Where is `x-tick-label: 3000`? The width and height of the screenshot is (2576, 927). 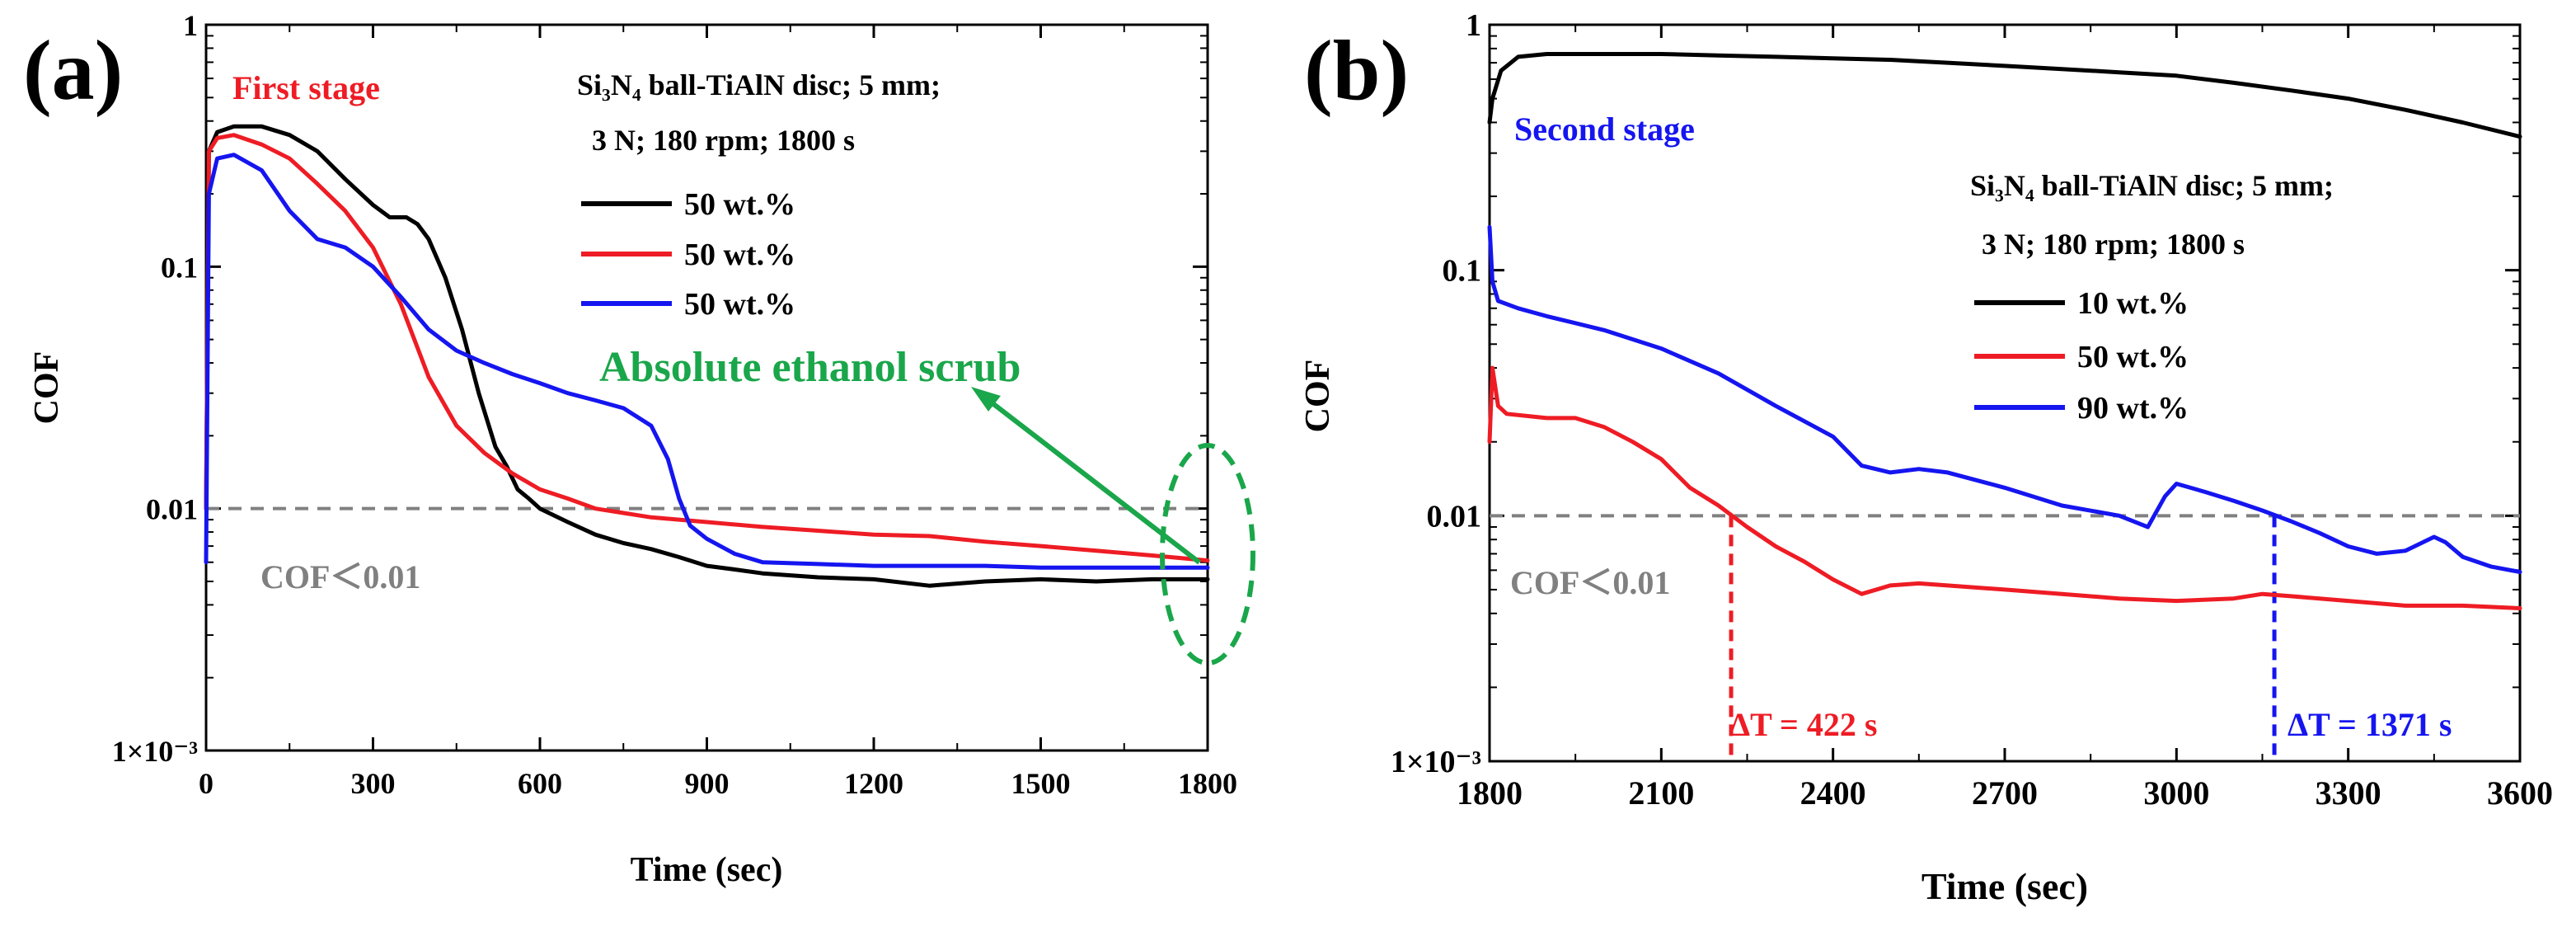
x-tick-label: 3000 is located at coordinates (2176, 793).